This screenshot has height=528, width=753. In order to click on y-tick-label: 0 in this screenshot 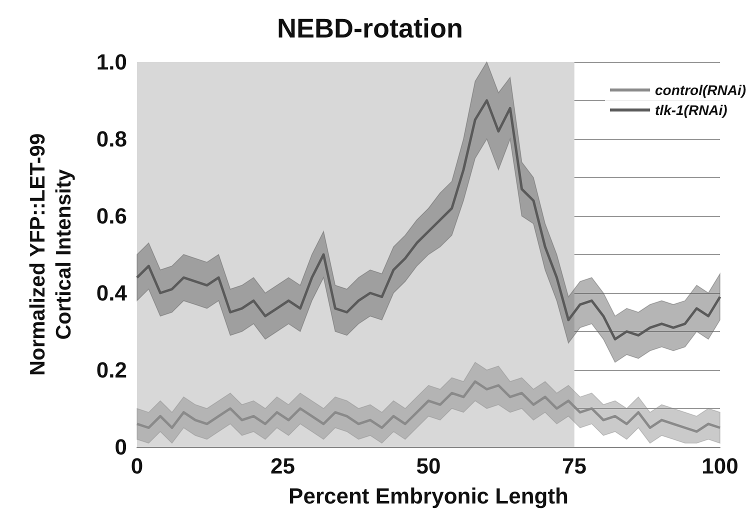, I will do `click(120, 447)`.